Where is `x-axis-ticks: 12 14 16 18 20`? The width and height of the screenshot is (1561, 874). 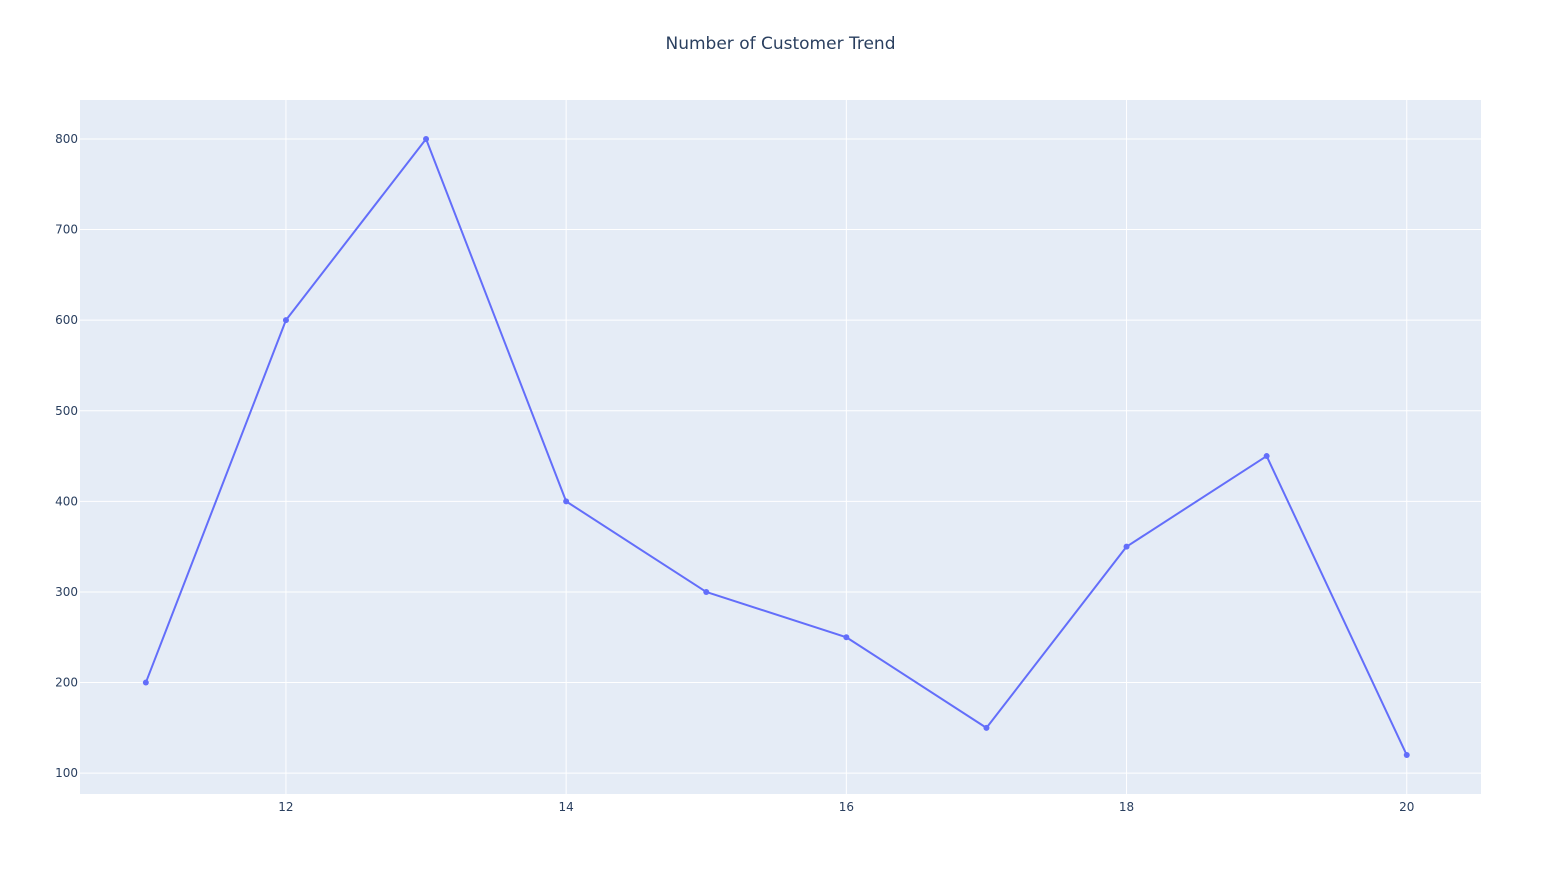
x-axis-ticks: 12 14 16 18 20 is located at coordinates (846, 807).